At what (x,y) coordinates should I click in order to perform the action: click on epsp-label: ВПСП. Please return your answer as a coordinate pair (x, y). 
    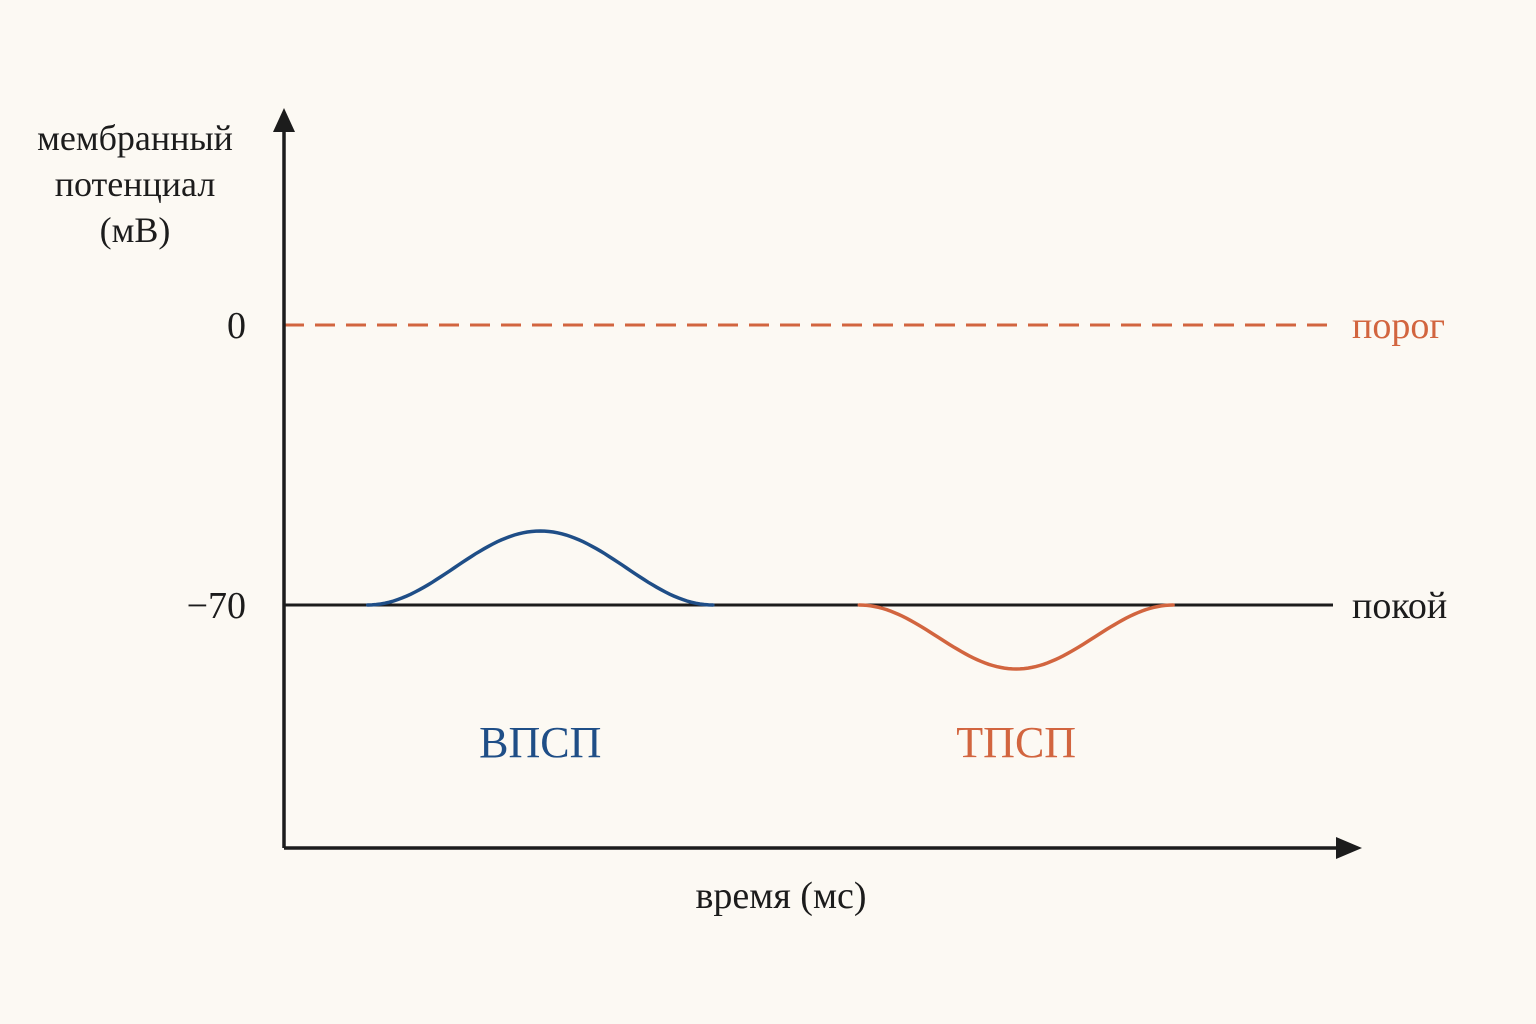
    Looking at the image, I should click on (540, 742).